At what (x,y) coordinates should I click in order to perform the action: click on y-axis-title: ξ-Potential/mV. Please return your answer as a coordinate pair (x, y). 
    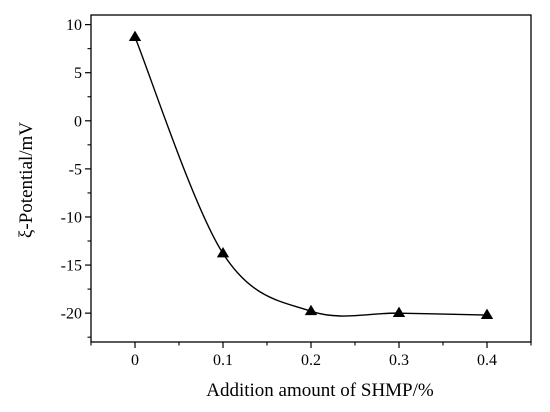
    Looking at the image, I should click on (26, 180).